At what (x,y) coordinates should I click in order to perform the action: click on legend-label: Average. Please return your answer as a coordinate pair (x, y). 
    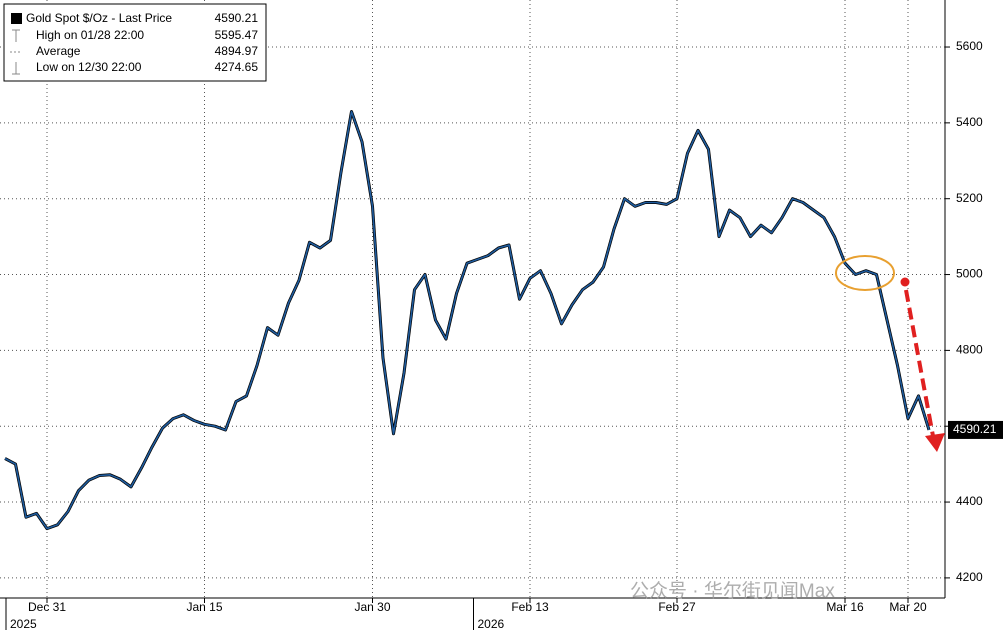
    Looking at the image, I should click on (58, 51).